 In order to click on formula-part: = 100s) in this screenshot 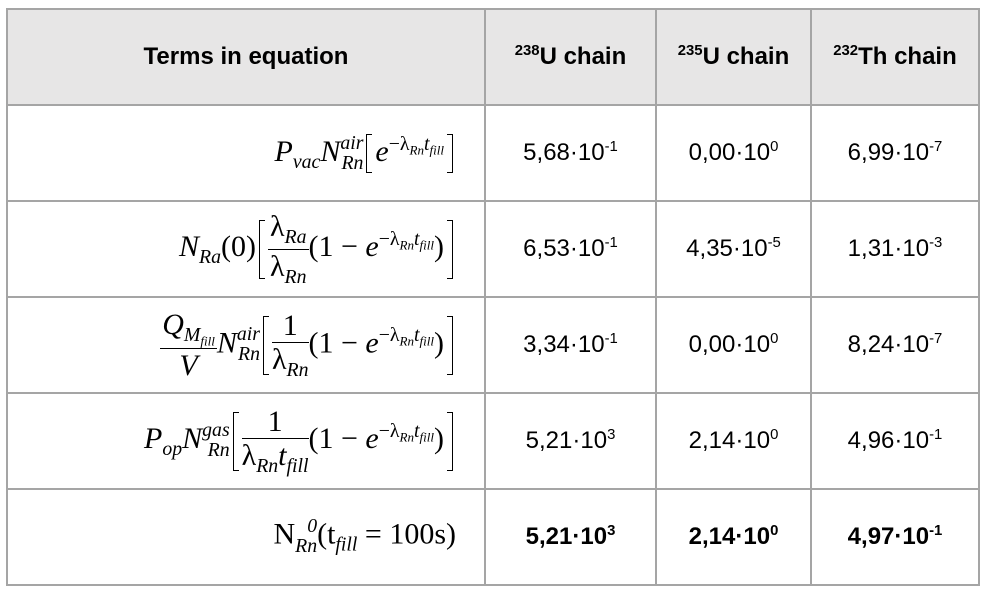, I will do `click(406, 534)`.